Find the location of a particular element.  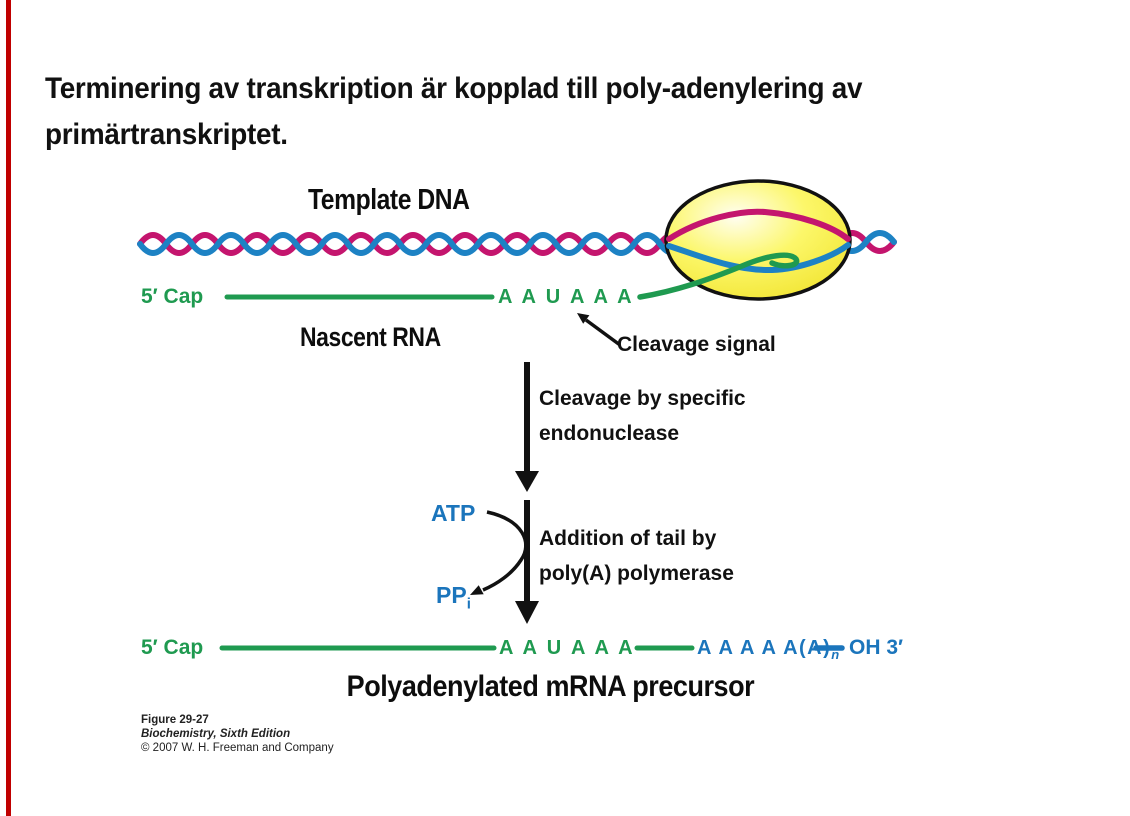

down-arrow-cleavage-head is located at coordinates (527, 481).